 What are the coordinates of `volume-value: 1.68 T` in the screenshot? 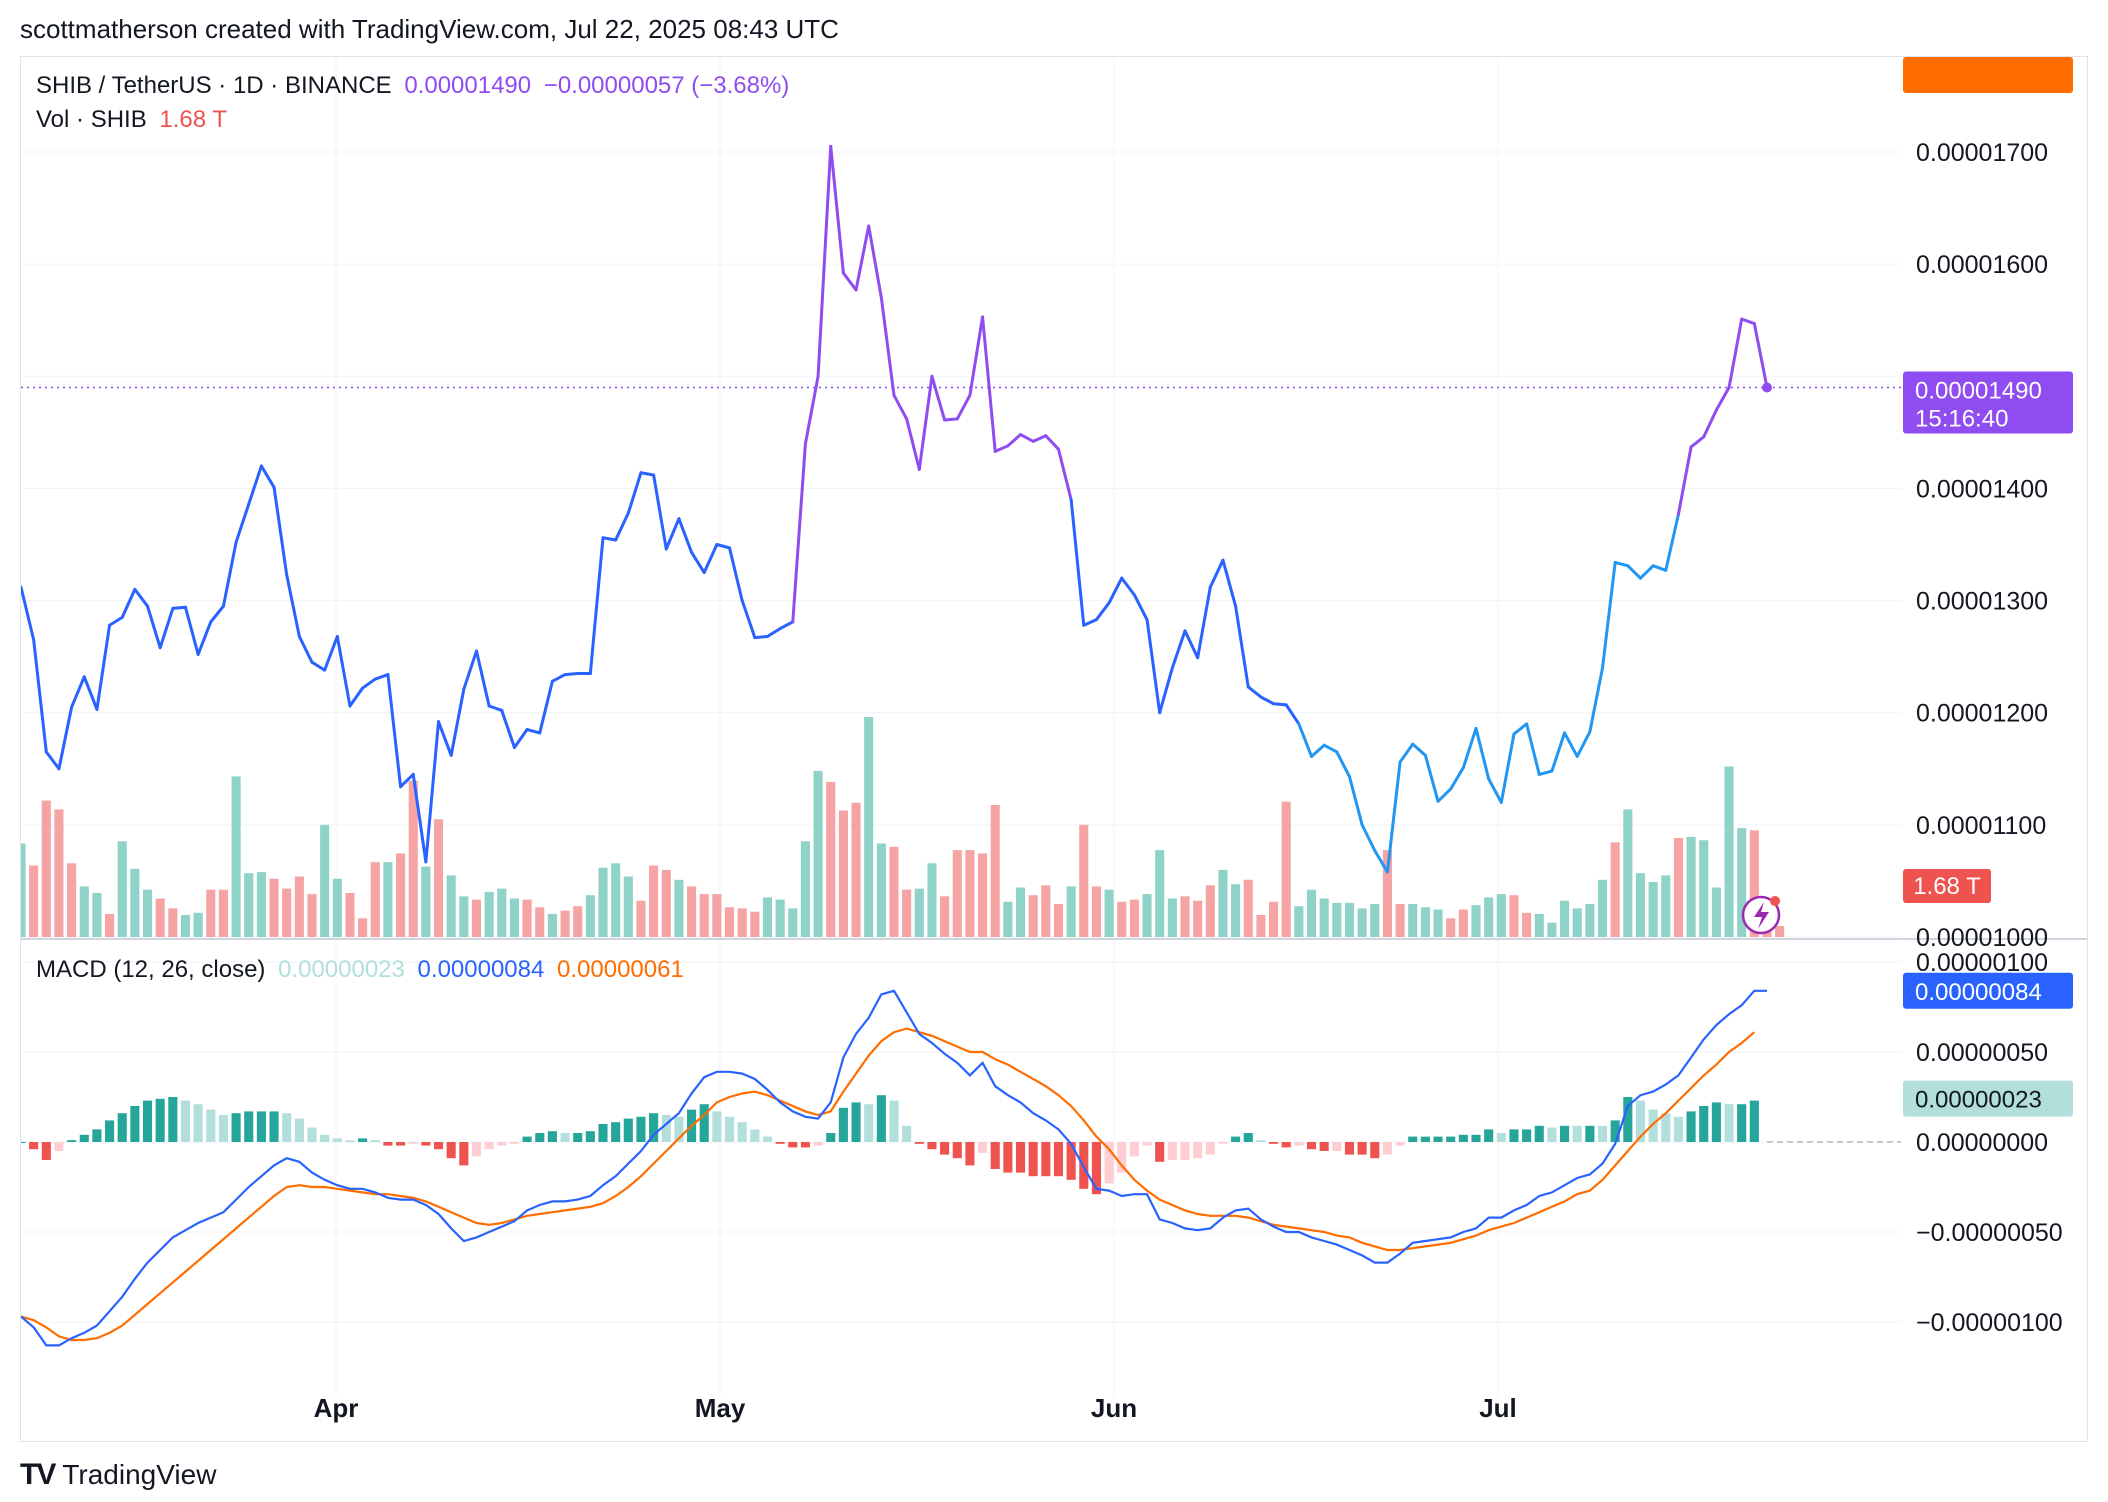 It's located at (193, 119).